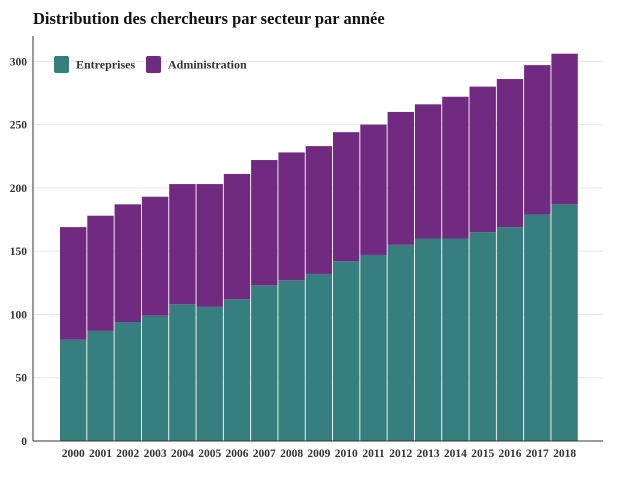 This screenshot has width=626, height=477. What do you see at coordinates (428, 454) in the screenshot?
I see `x-tick-label: 2013` at bounding box center [428, 454].